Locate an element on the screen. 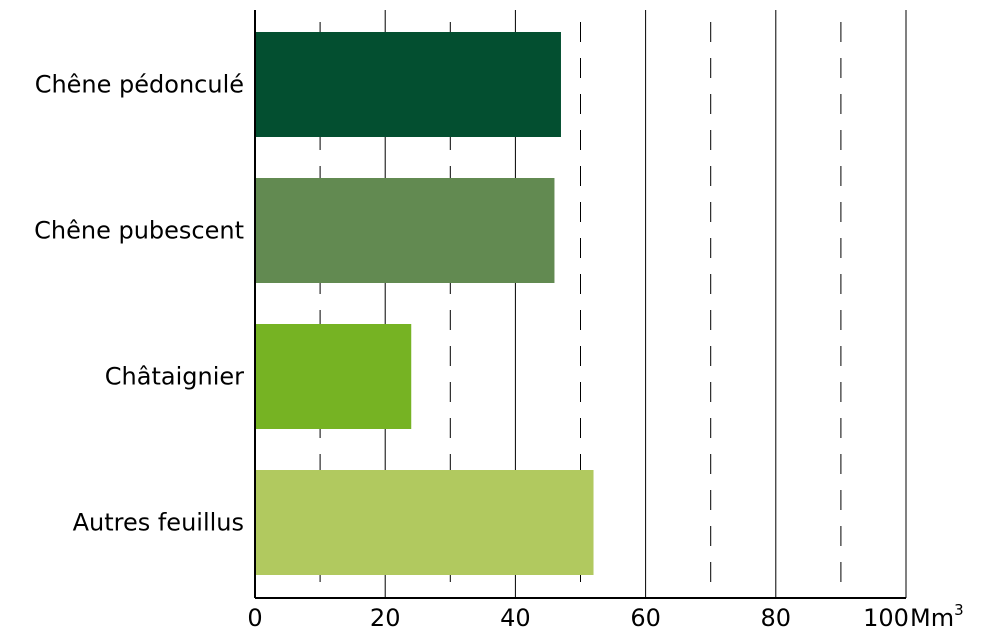  category-label-4: Autres feuillus is located at coordinates (158, 523).